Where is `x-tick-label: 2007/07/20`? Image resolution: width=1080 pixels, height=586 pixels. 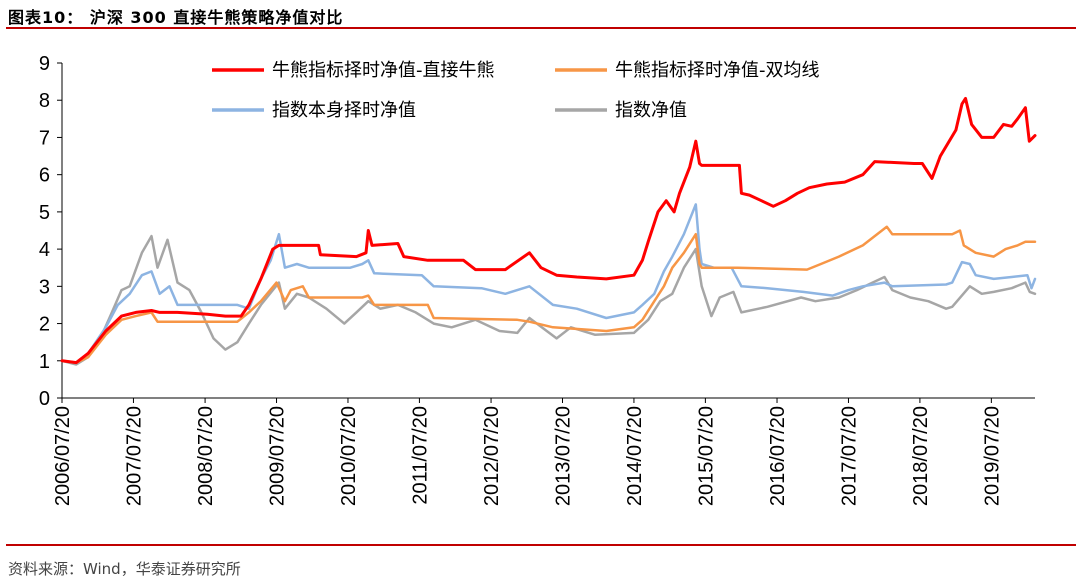 x-tick-label: 2007/07/20 is located at coordinates (134, 456).